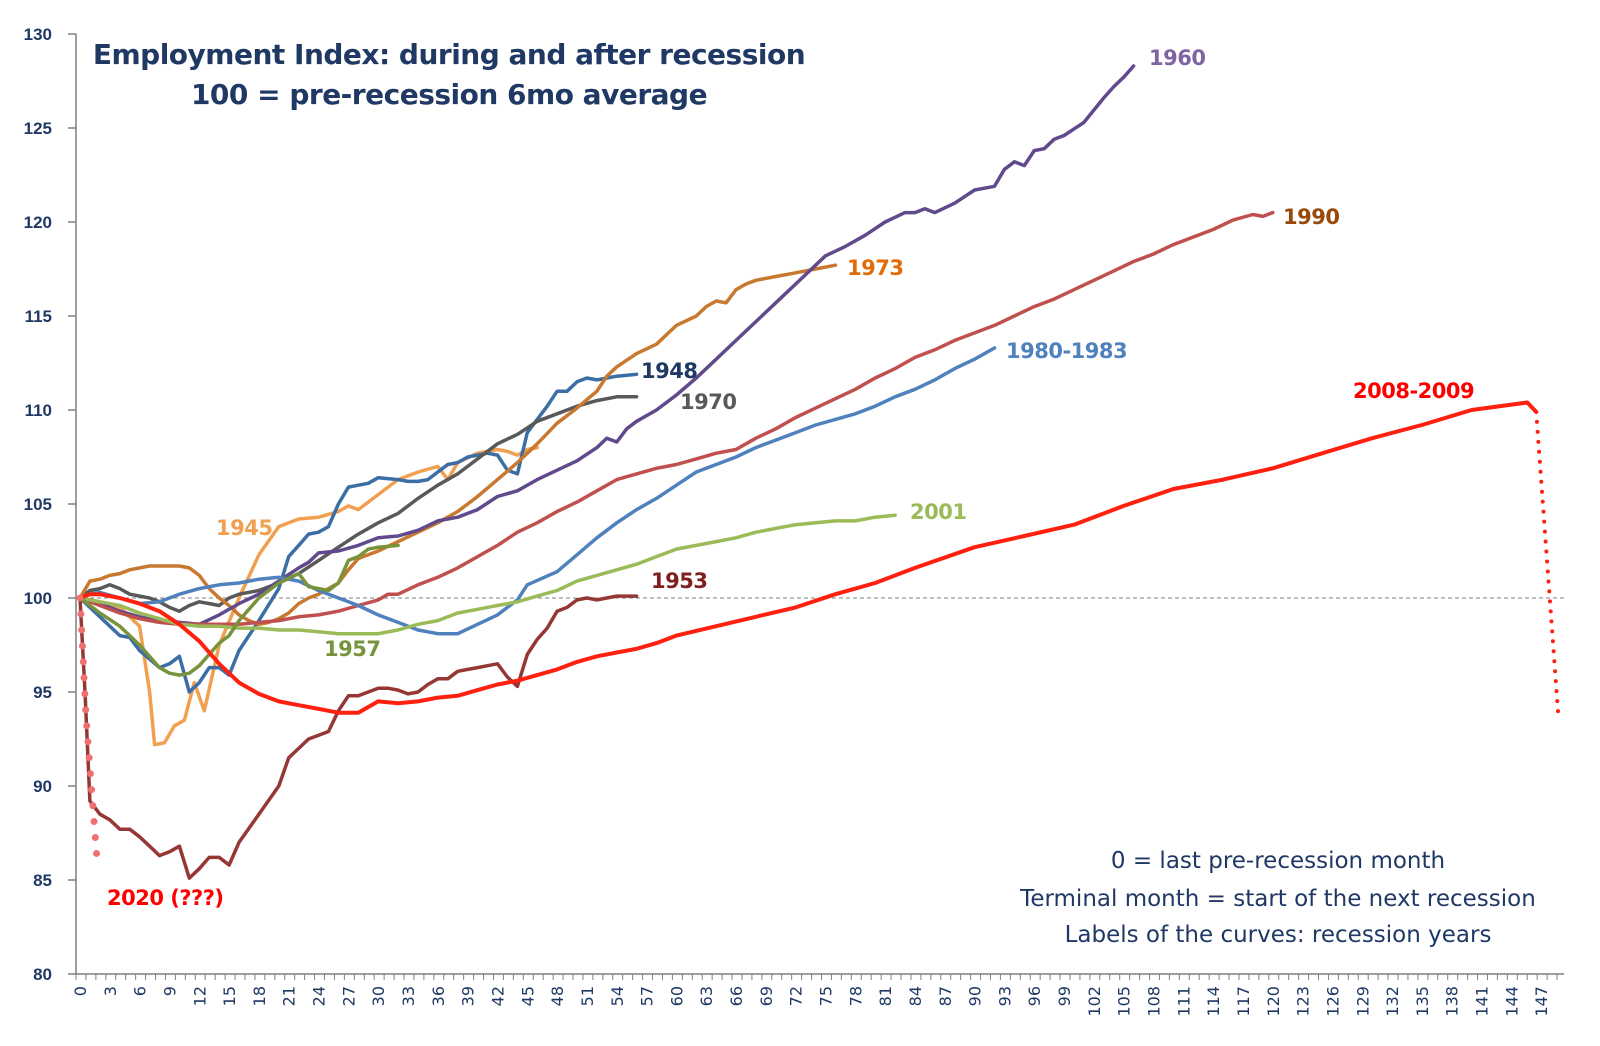  Describe the element at coordinates (676, 996) in the screenshot. I see `x-tick-label: 60` at that location.